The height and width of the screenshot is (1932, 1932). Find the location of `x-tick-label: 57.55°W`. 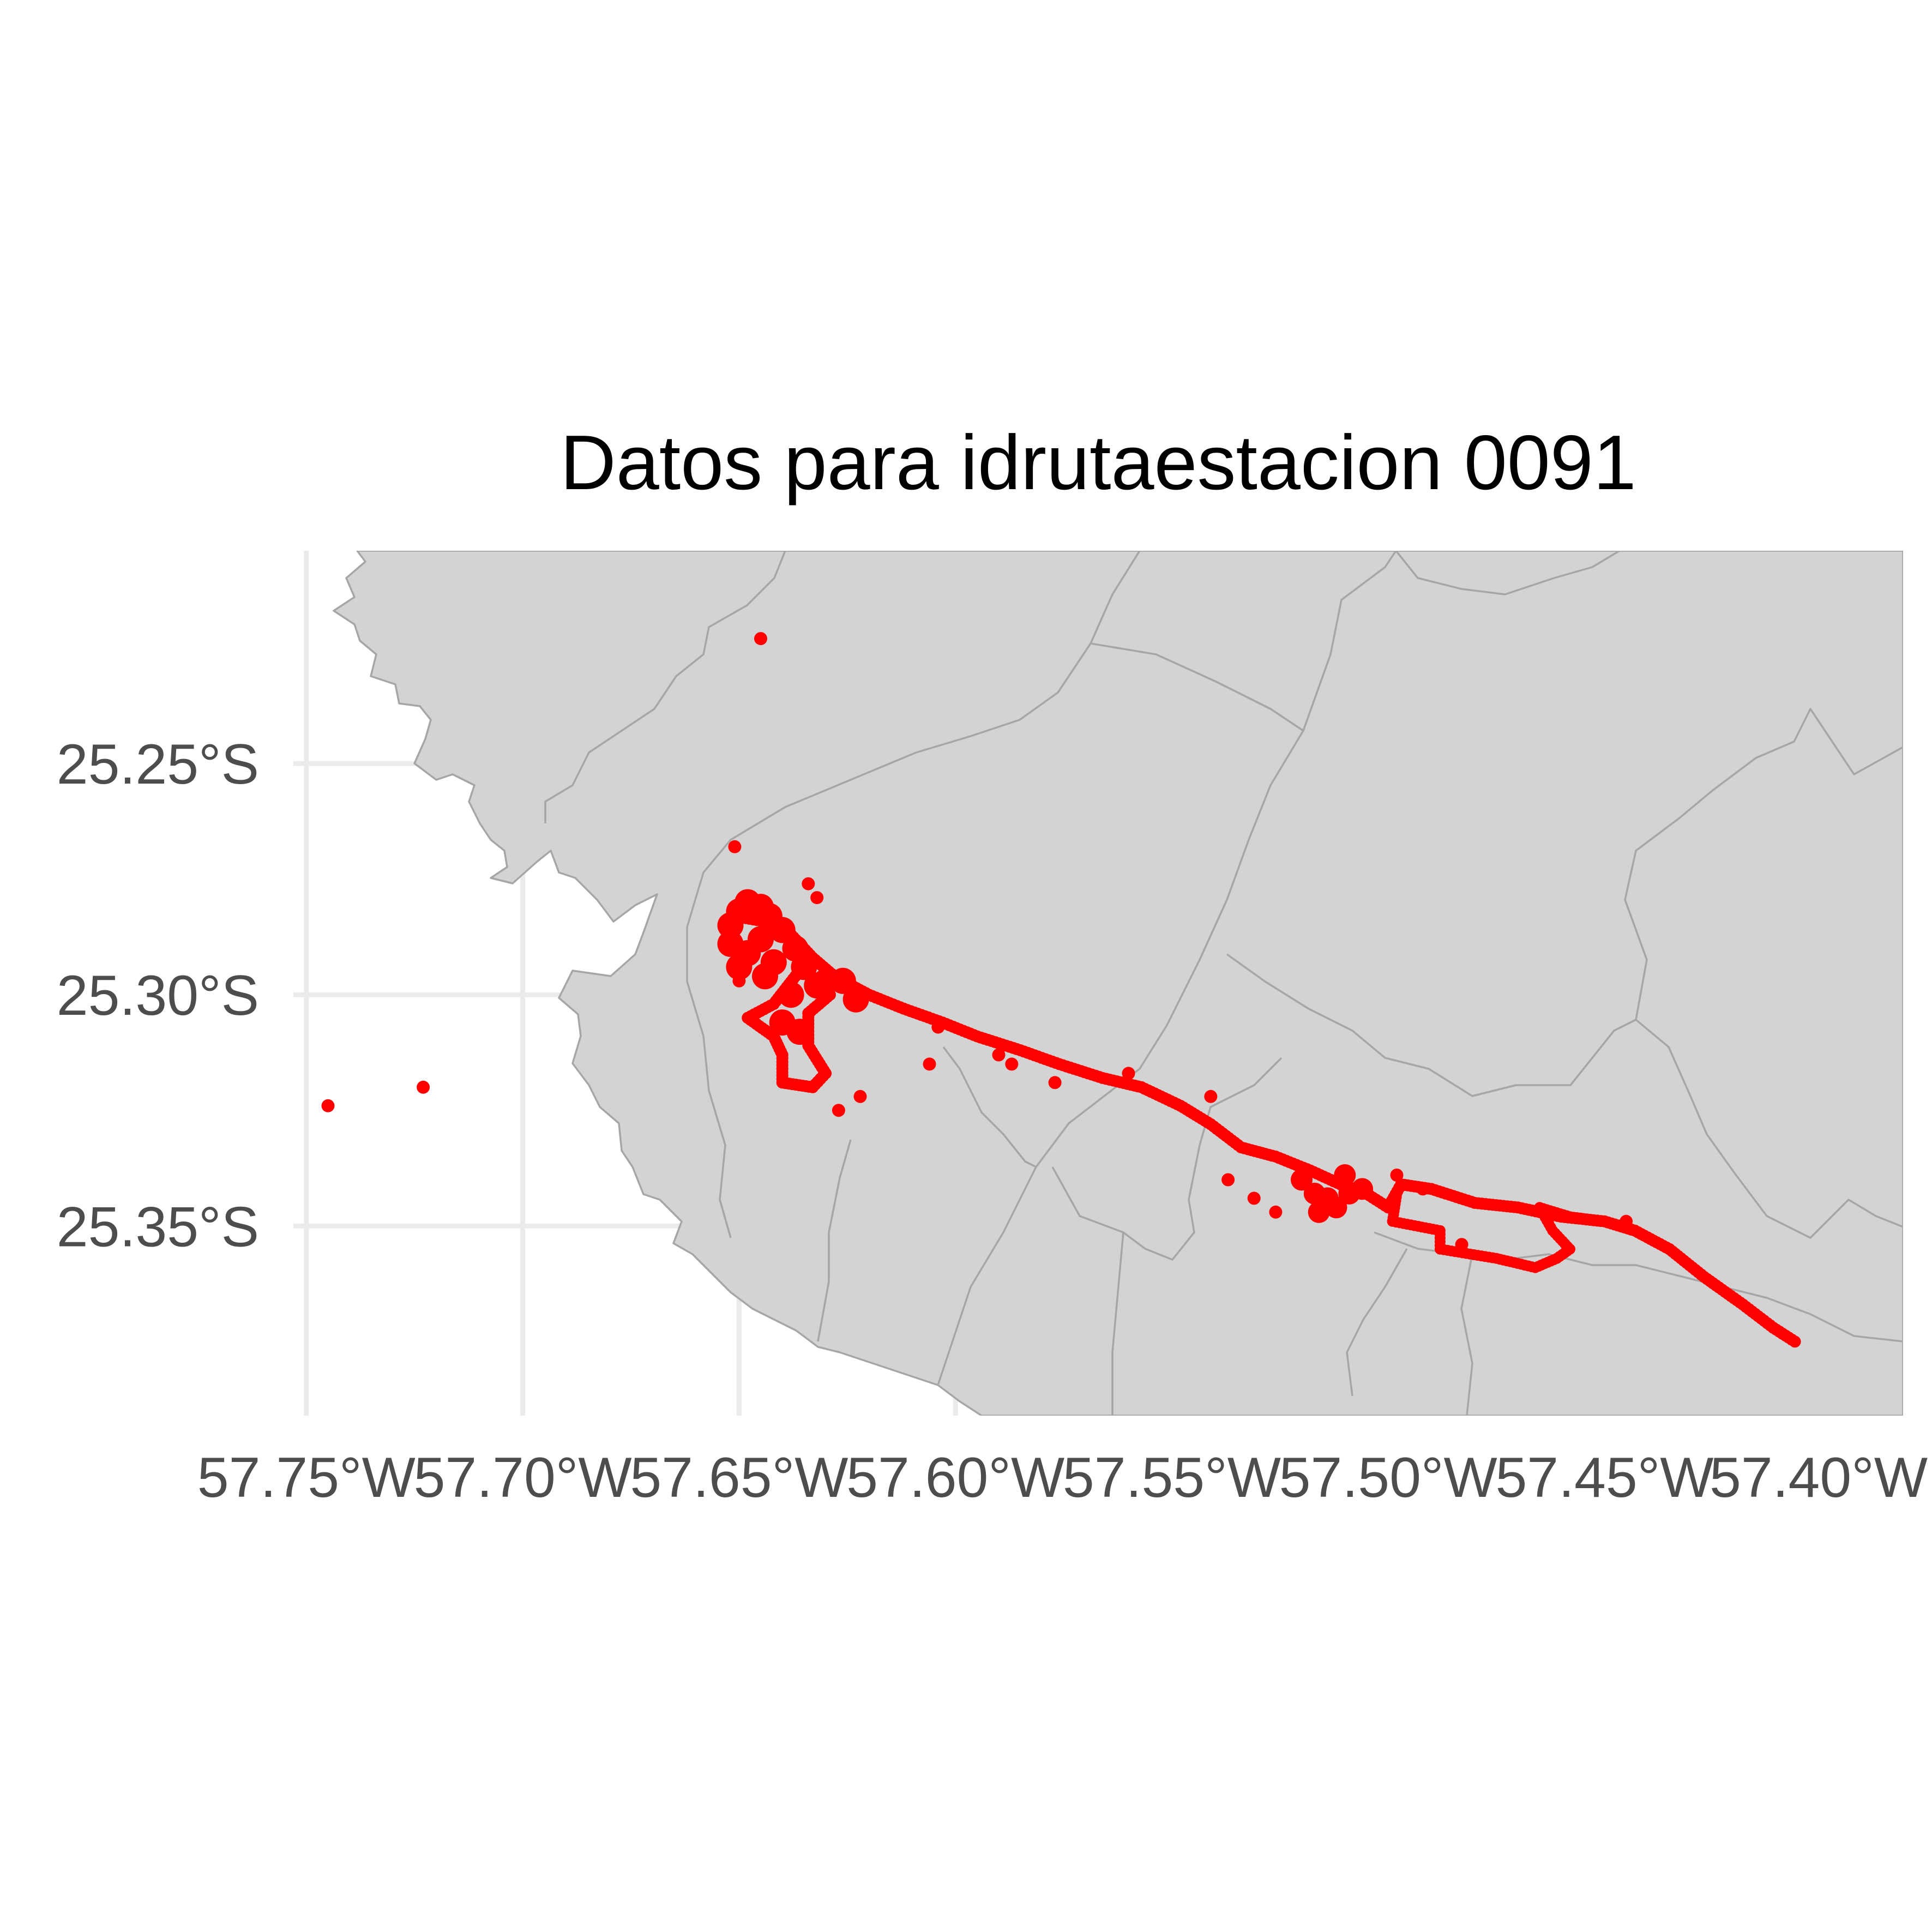

x-tick-label: 57.55°W is located at coordinates (1172, 1477).